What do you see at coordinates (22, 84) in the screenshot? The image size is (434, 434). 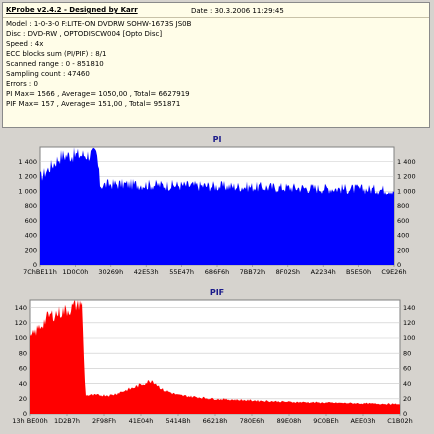 I see `errors-line: Errors : 0` at bounding box center [22, 84].